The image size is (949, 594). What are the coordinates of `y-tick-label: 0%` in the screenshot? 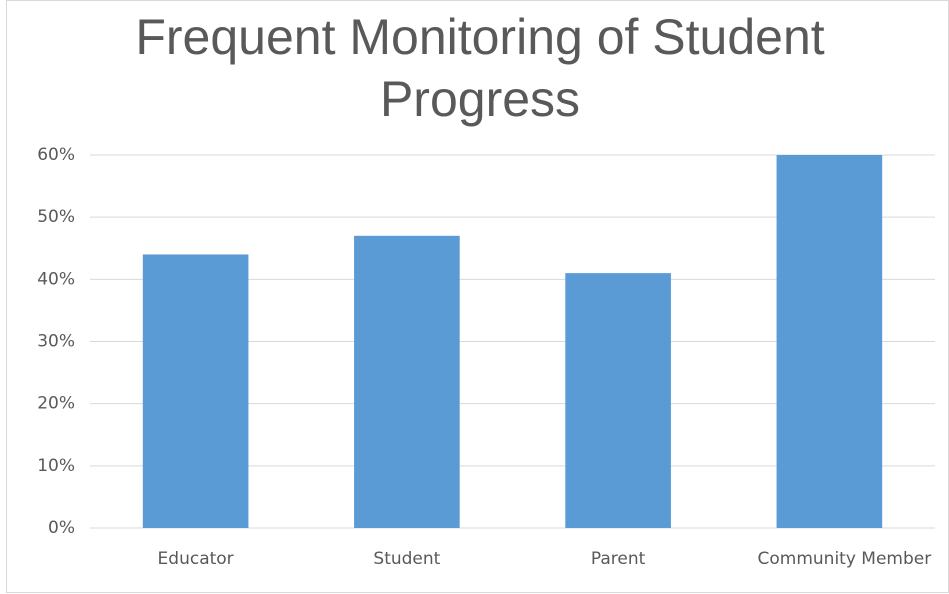 It's located at (61, 528).